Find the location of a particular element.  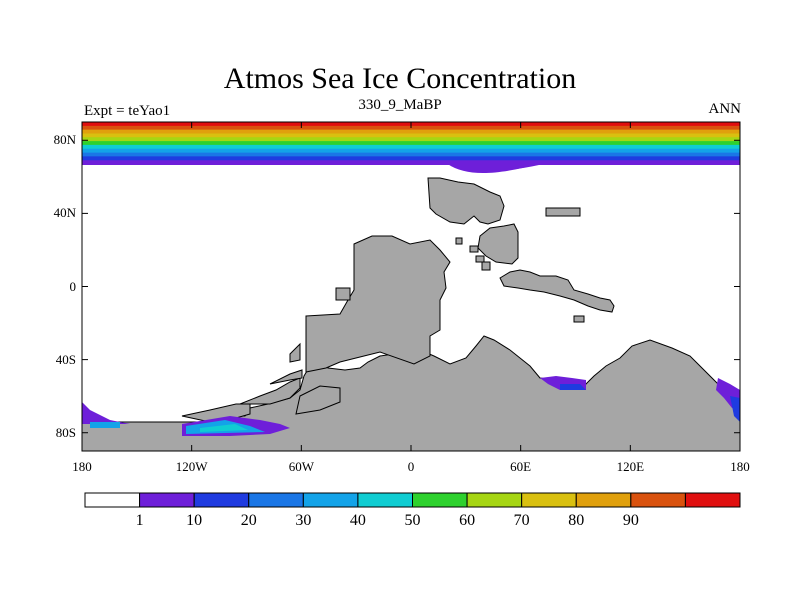

colorbar-label: 80 is located at coordinates (576, 520).